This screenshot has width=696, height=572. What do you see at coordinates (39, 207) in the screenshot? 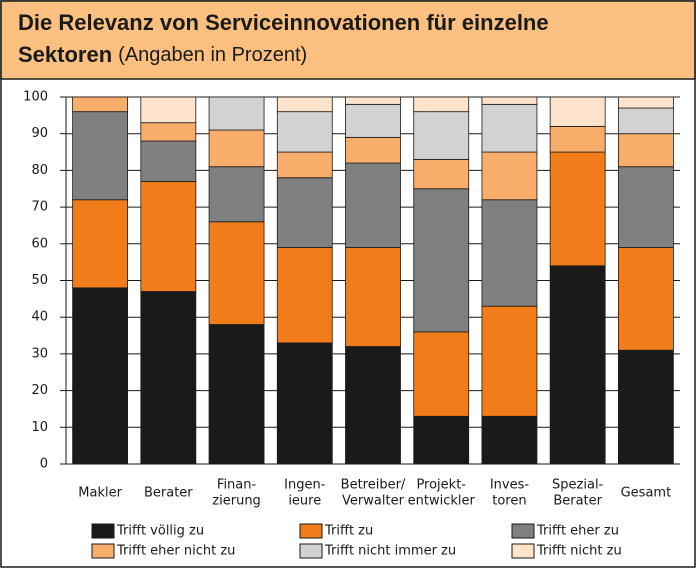
I see `y-tick-label: 70` at bounding box center [39, 207].